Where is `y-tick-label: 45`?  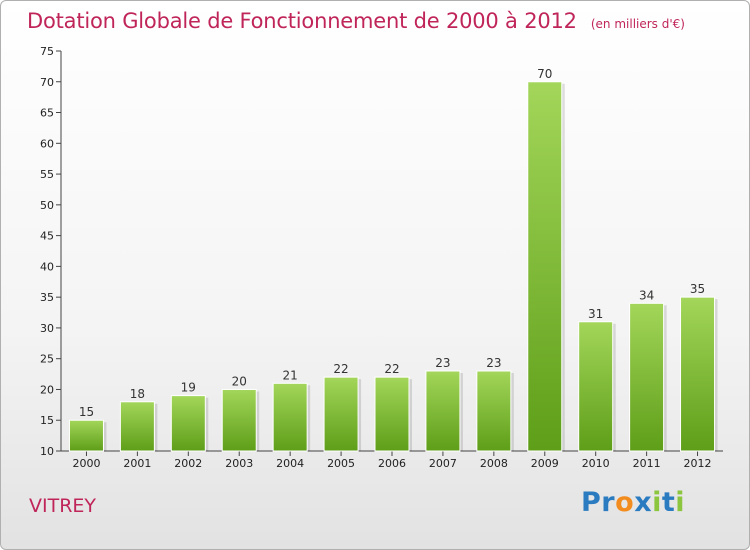
y-tick-label: 45 is located at coordinates (47, 236).